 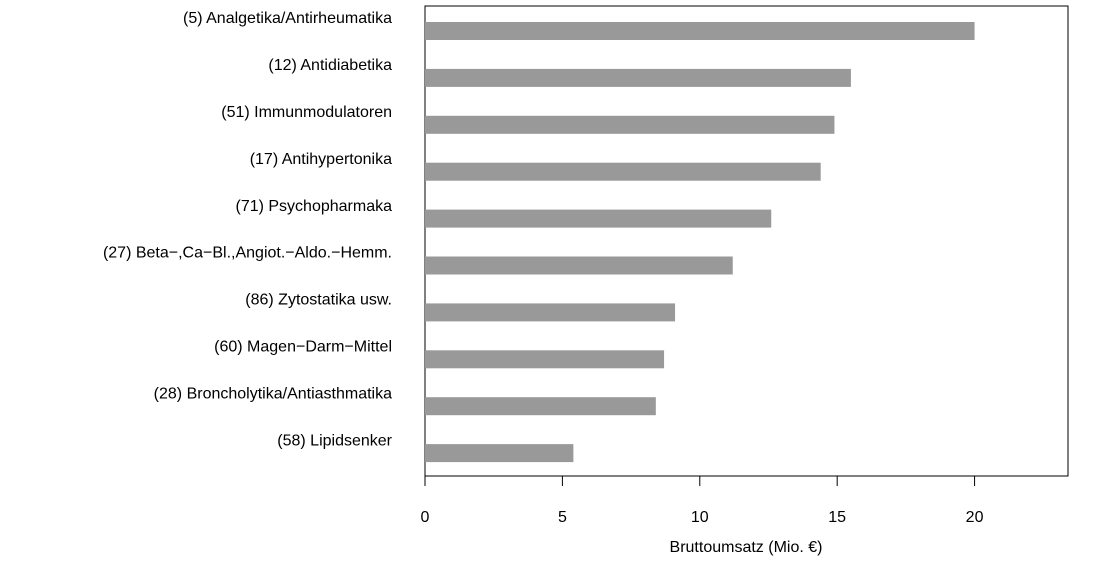 What do you see at coordinates (334, 440) in the screenshot?
I see `y-tick-label: (58) Lipidsenker` at bounding box center [334, 440].